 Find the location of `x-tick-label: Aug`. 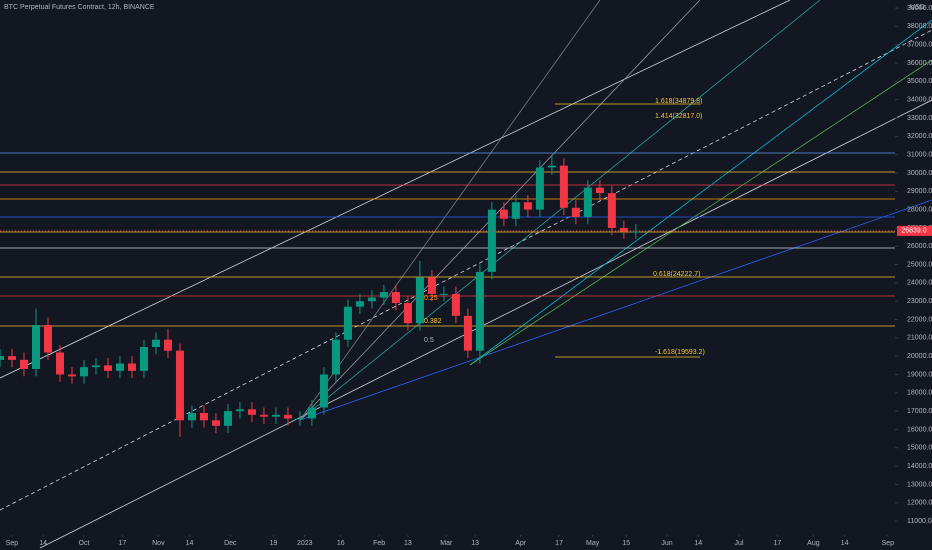

x-tick-label: Aug is located at coordinates (813, 543).